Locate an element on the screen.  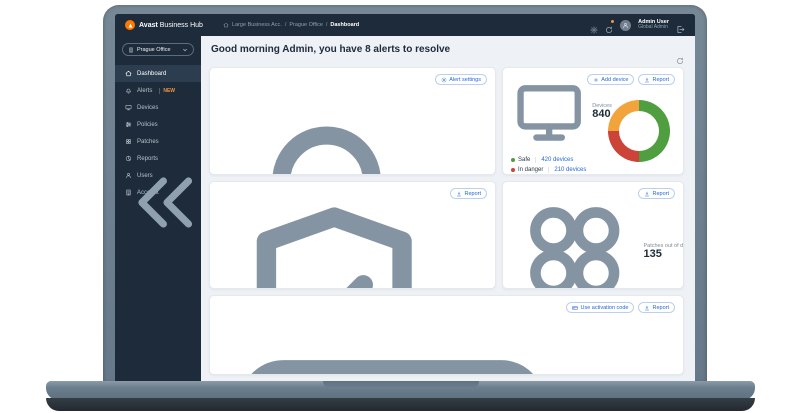
breadcrumb-item-current: Dashboard is located at coordinates (345, 25).